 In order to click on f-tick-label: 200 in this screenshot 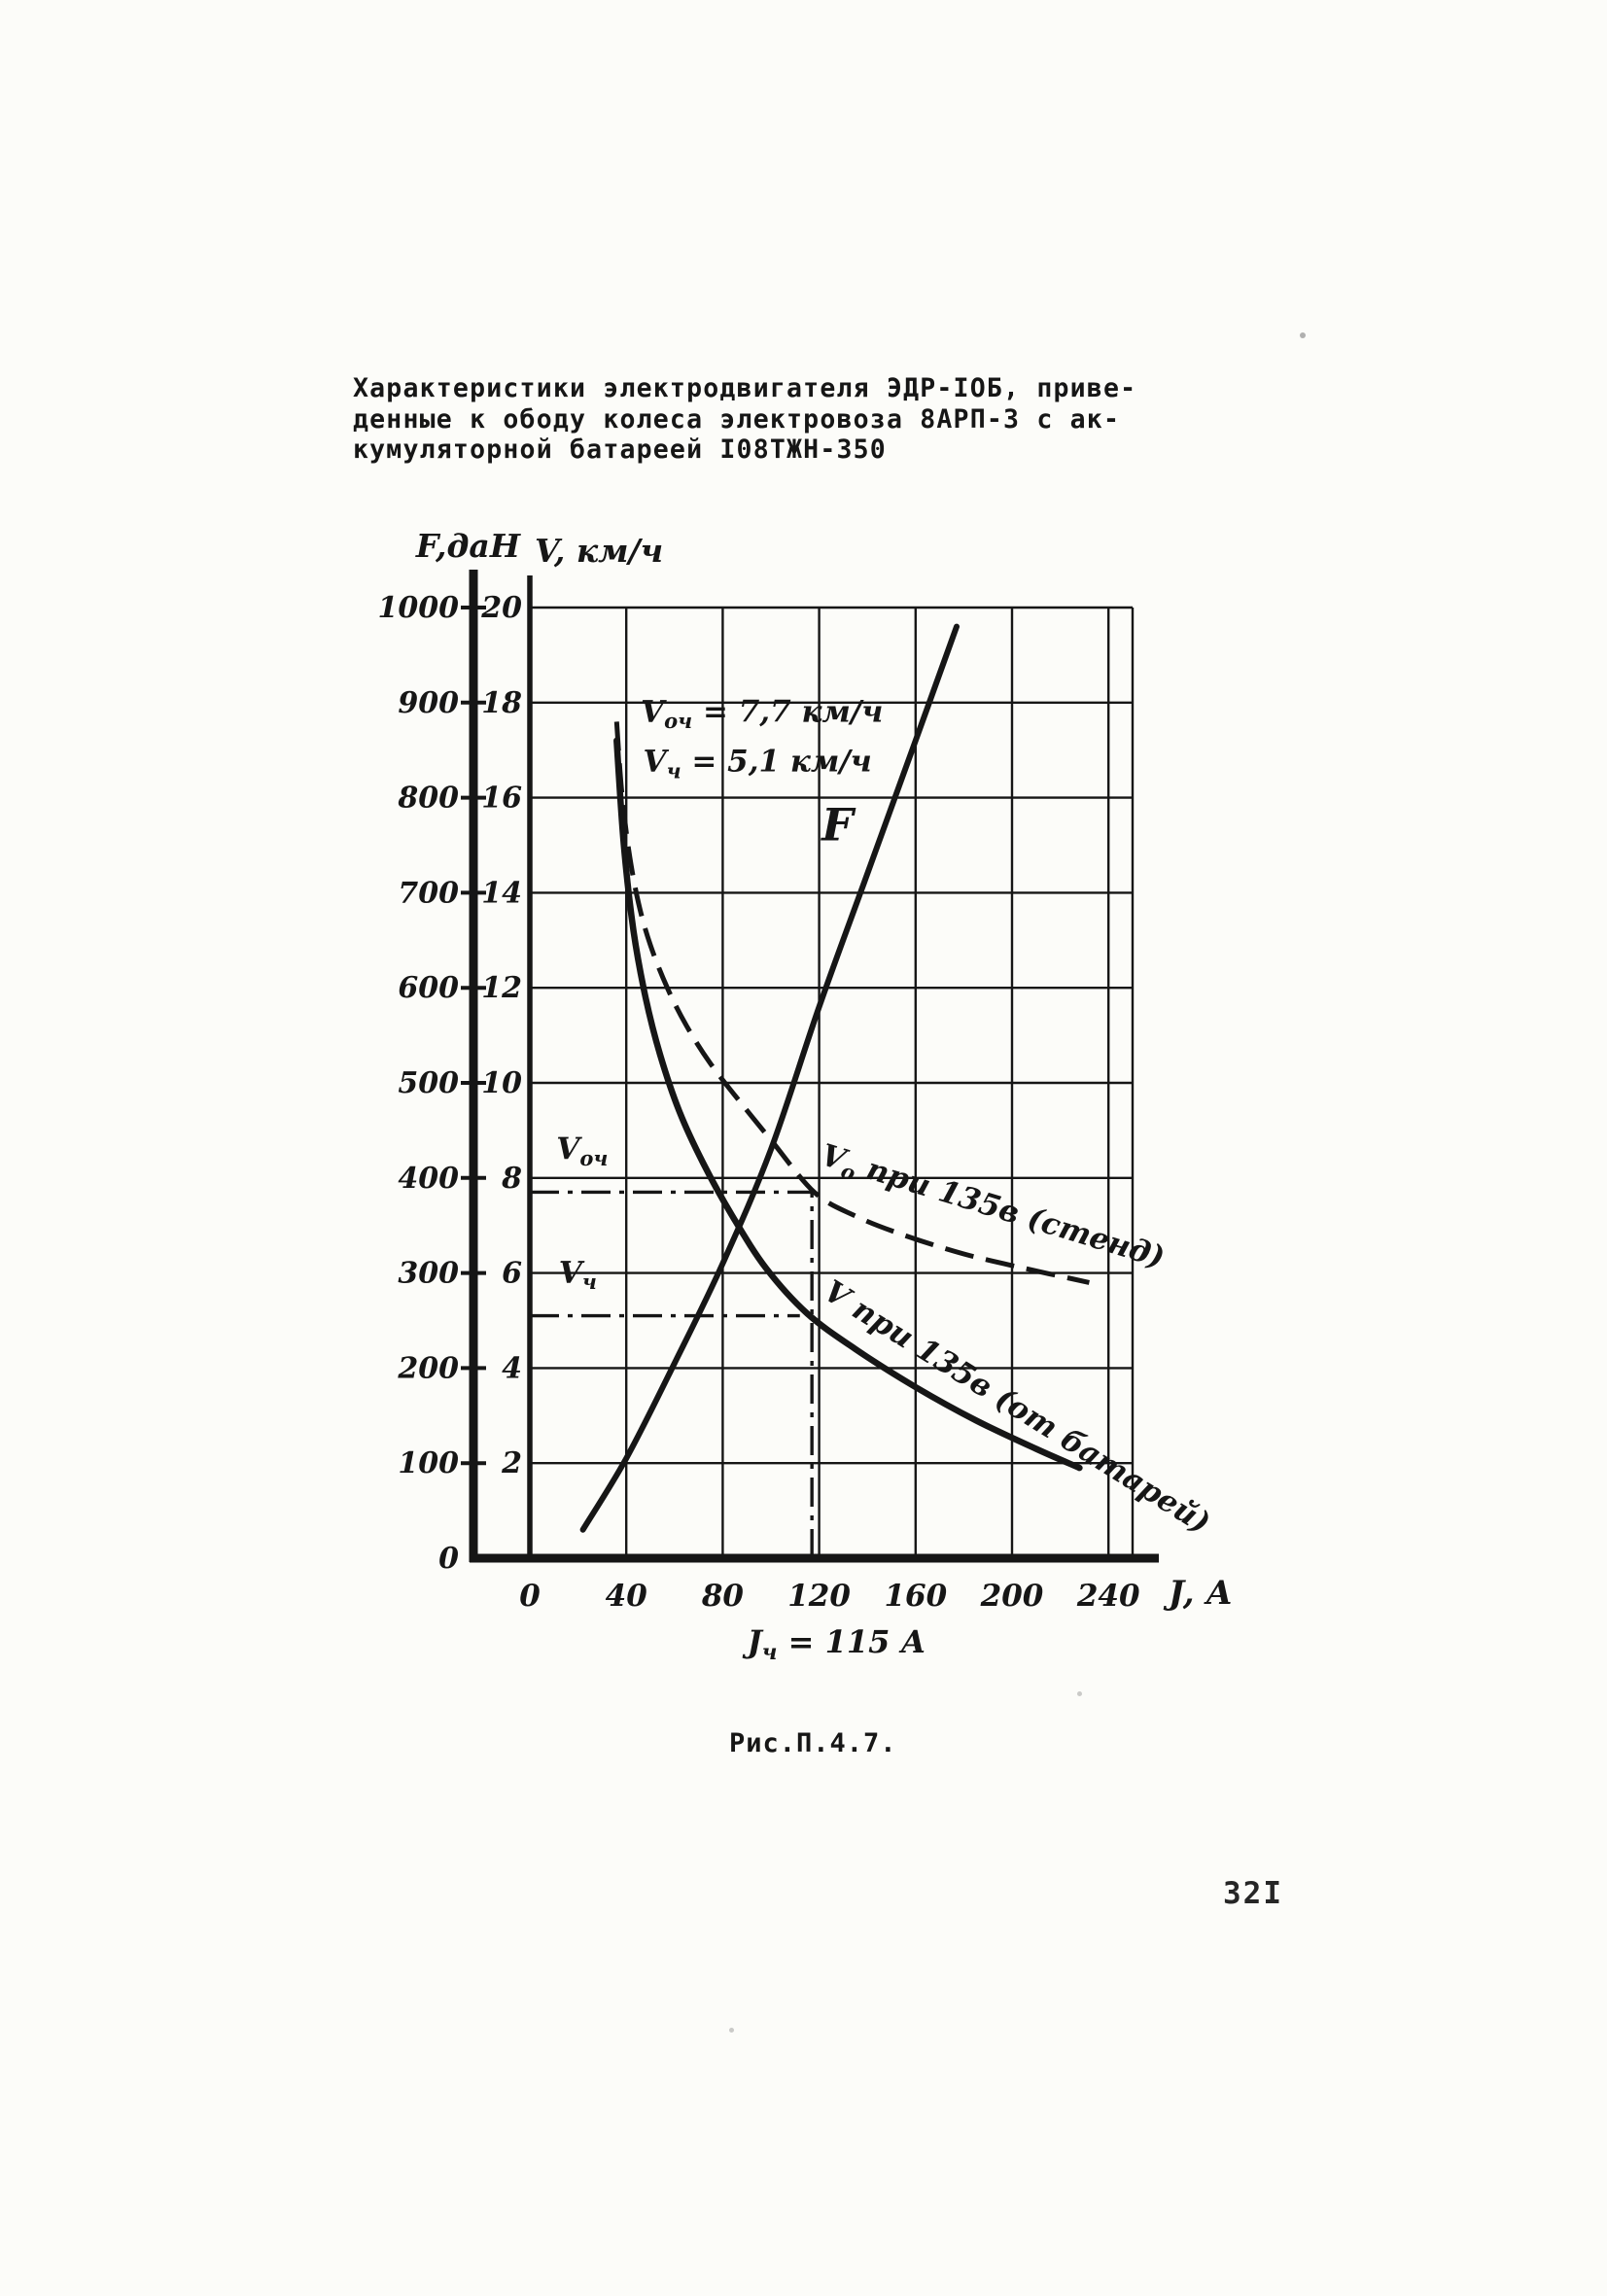, I will do `click(428, 1368)`.